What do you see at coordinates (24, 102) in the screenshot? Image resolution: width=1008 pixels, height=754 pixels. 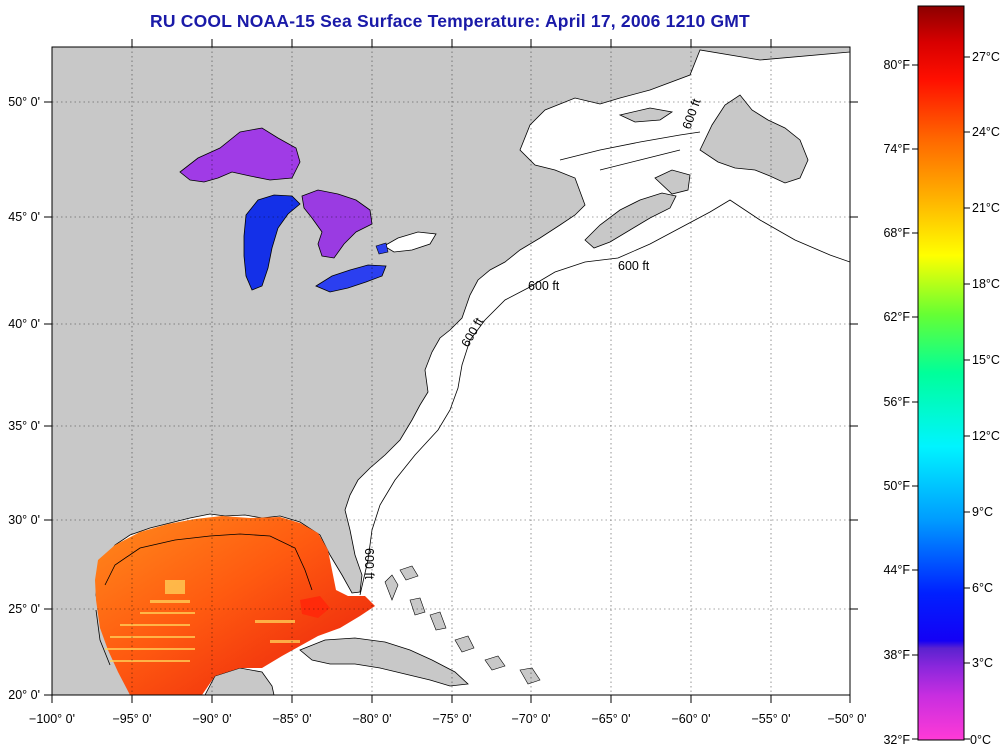 I see `lat-label: 50° 0'` at bounding box center [24, 102].